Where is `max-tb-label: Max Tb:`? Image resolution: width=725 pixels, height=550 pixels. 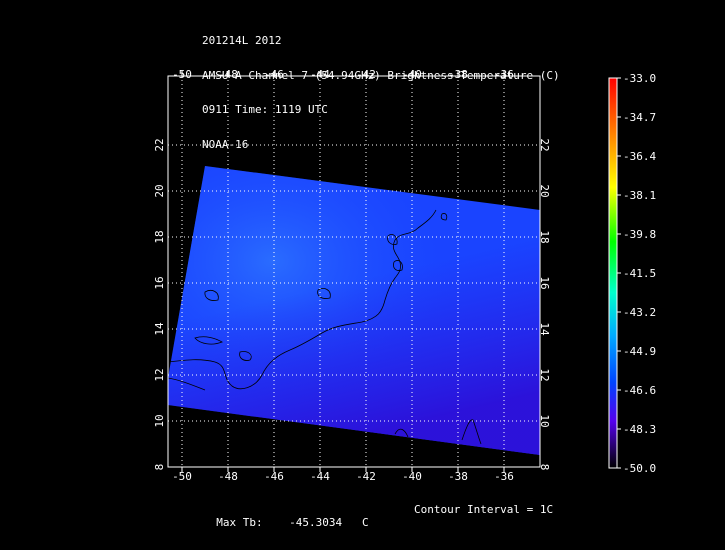
max-tb-label: Max Tb: is located at coordinates (239, 522).